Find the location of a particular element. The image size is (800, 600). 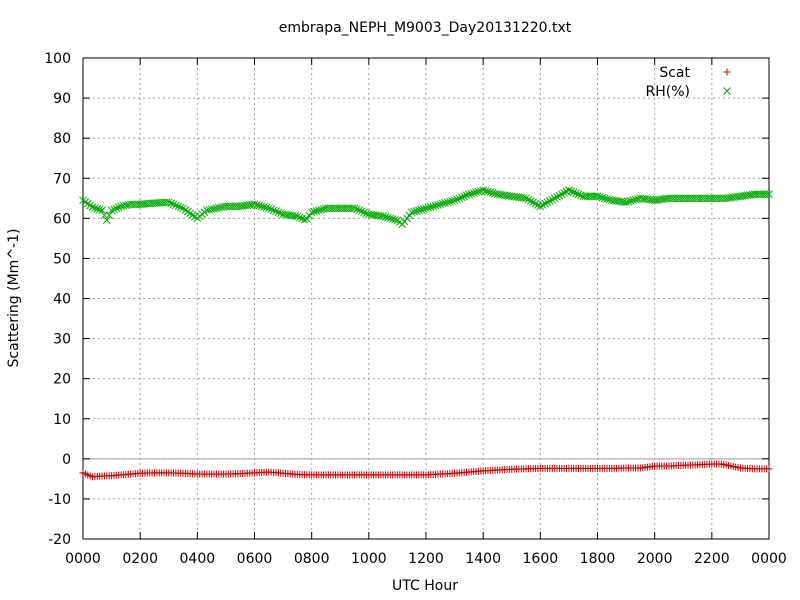

x-tick-label: 2000 is located at coordinates (655, 559).